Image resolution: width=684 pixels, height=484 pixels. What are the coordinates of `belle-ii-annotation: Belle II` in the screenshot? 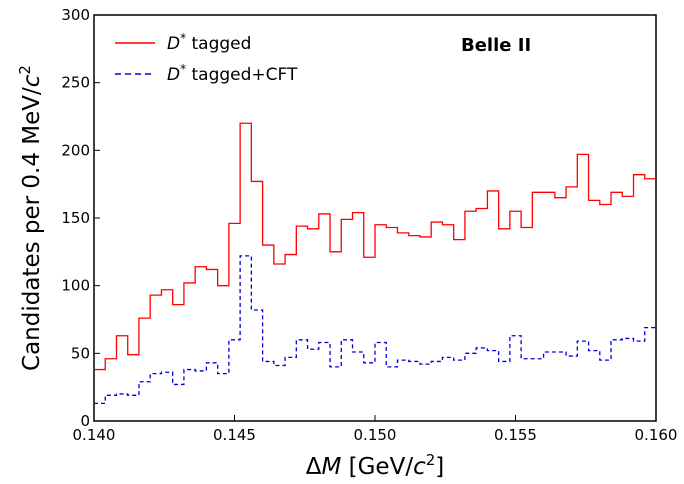 It's located at (496, 45).